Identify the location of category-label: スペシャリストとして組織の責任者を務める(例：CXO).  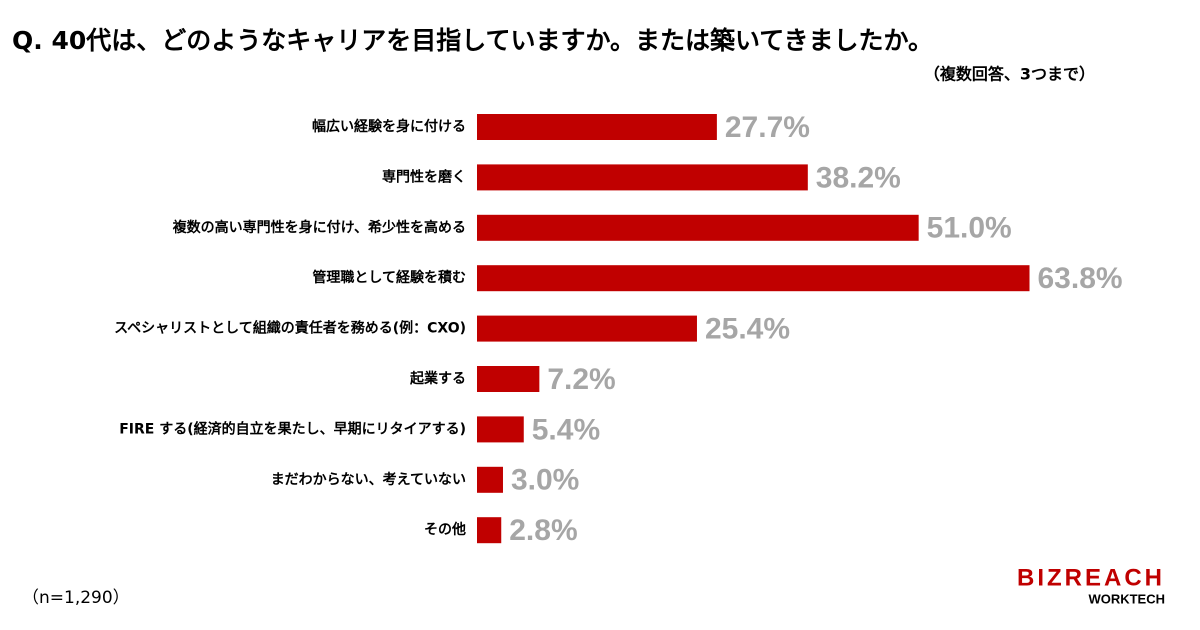
(290, 328).